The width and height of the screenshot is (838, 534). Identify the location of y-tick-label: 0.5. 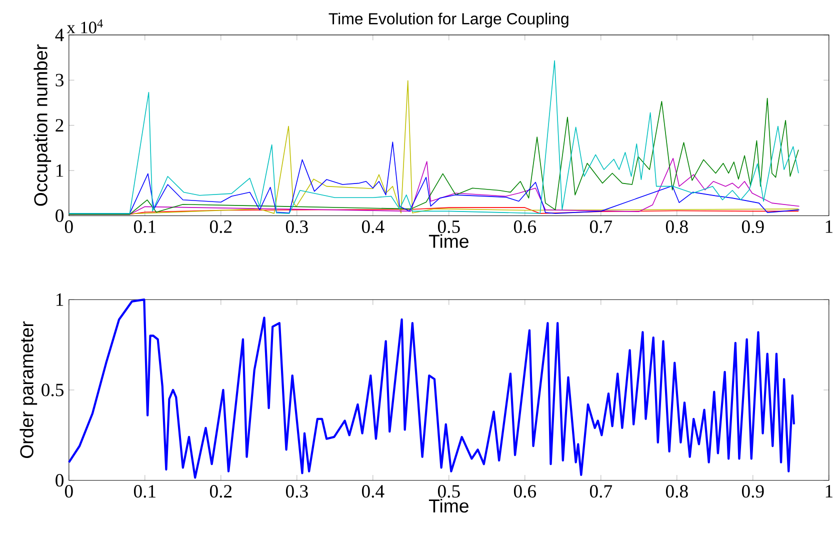
(53, 389).